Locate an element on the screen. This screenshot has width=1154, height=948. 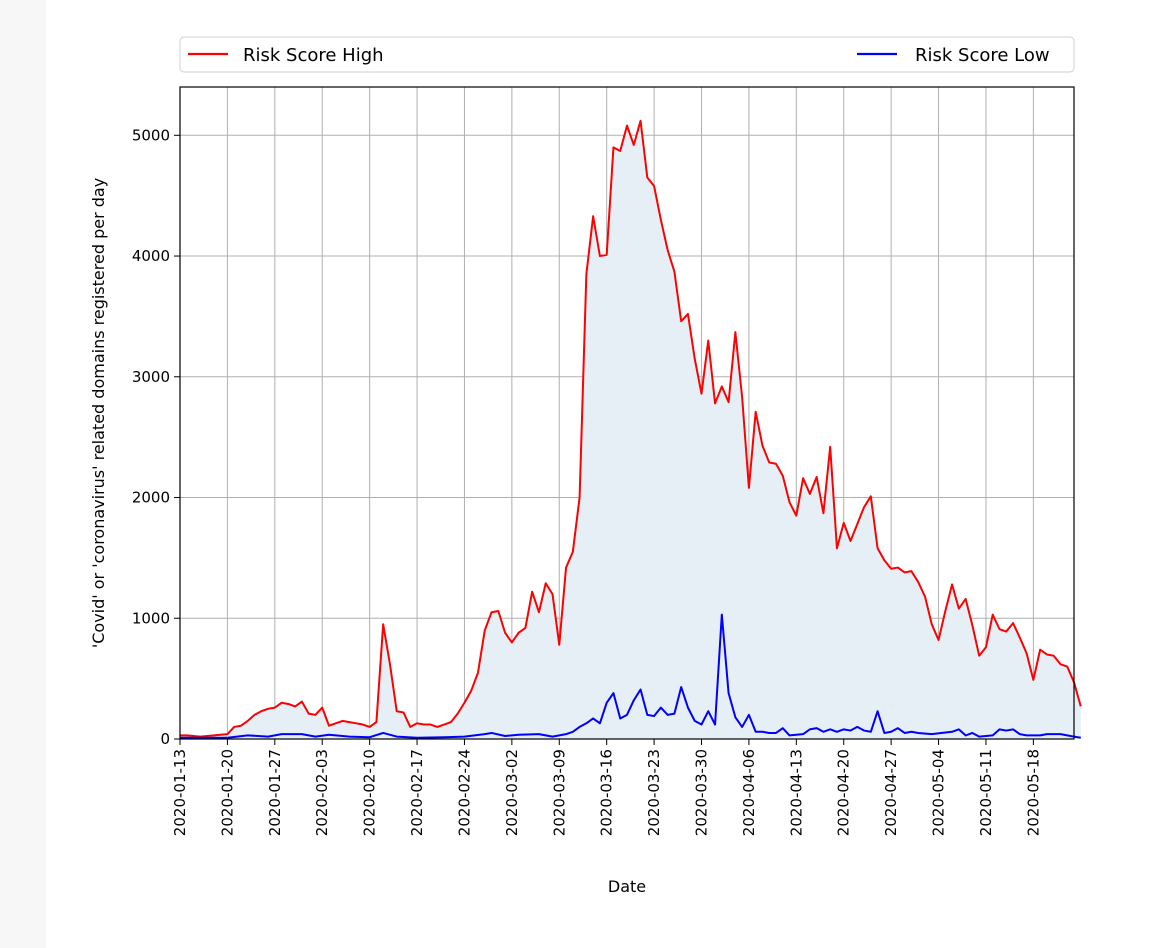
x-tick-label: 2020-03-02 is located at coordinates (512, 792).